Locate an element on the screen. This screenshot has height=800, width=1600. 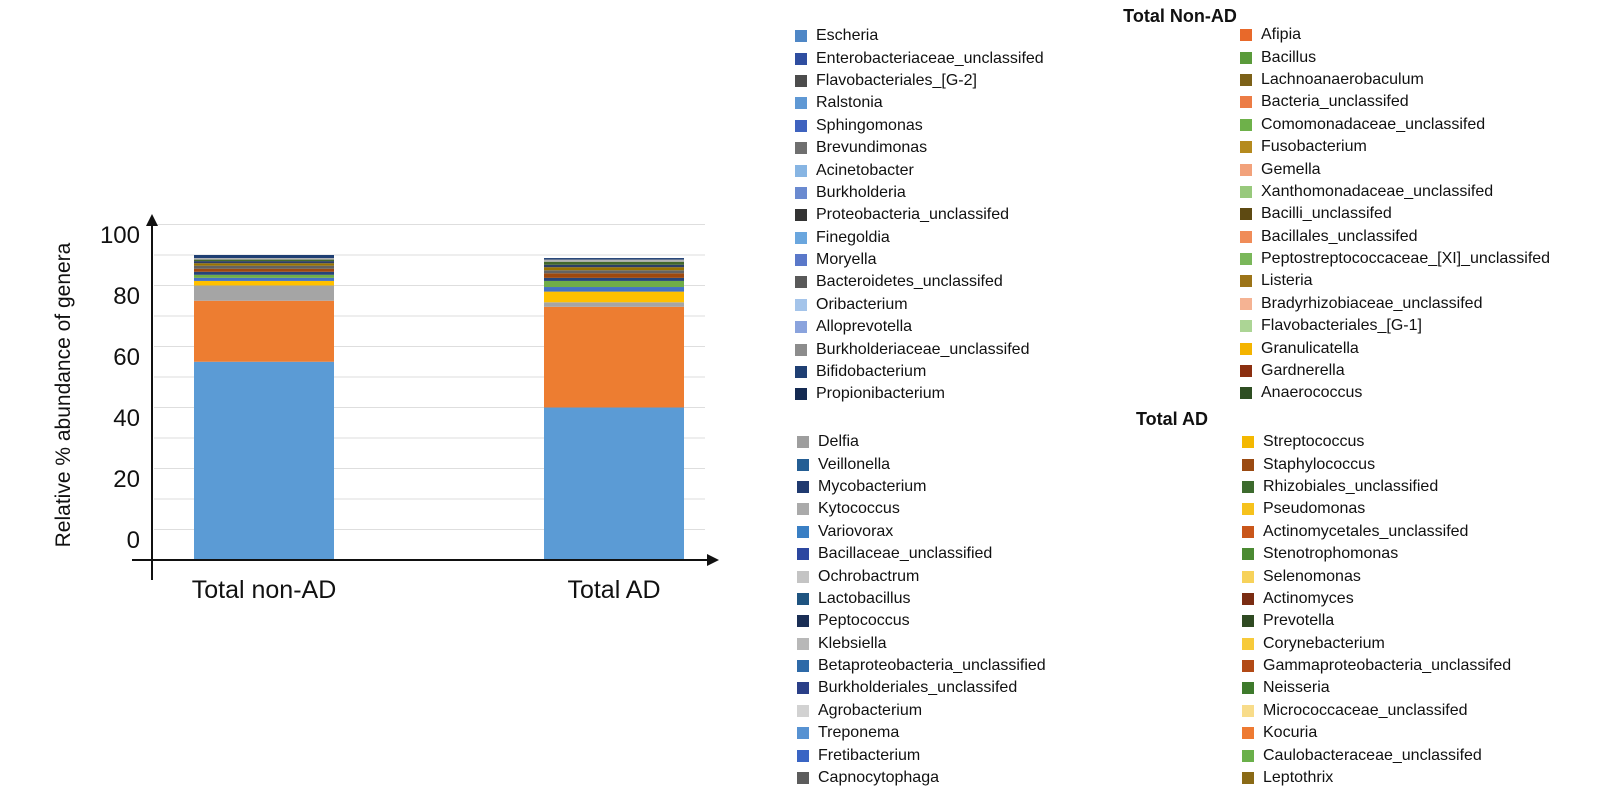
legend-item: Burkholderia is located at coordinates (919, 193).